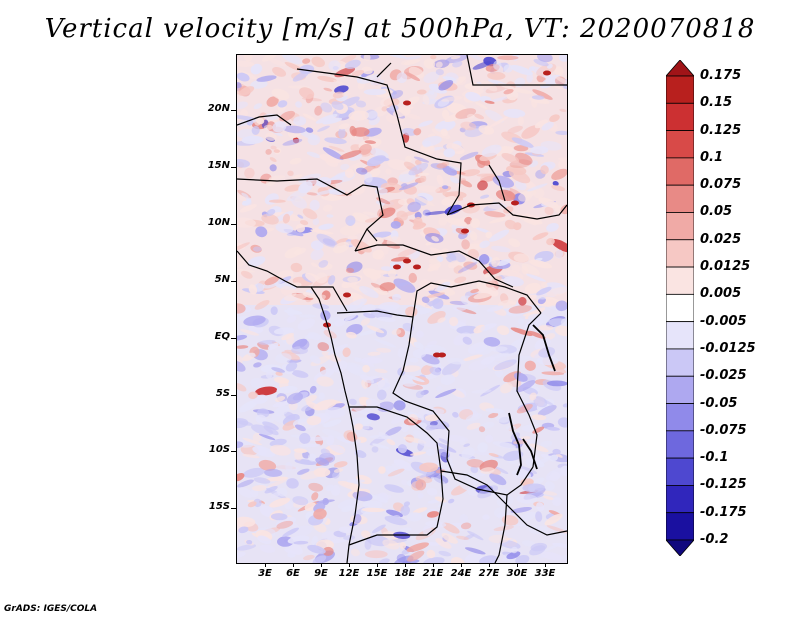 The width and height of the screenshot is (800, 618). I want to click on colorbar-label: -0.175, so click(723, 512).